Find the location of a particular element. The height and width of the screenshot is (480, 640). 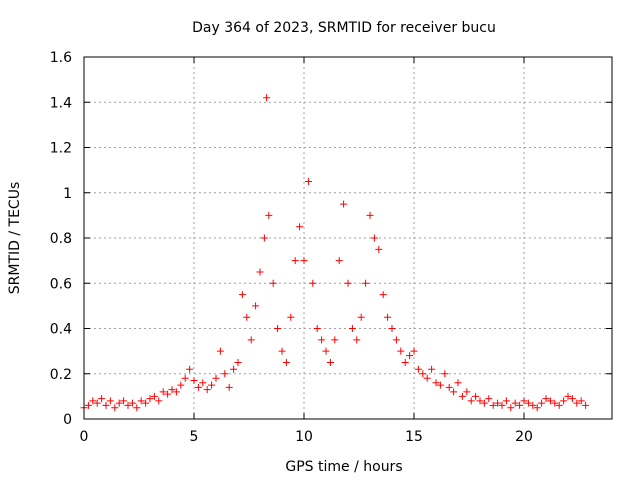

y-tick-label: 1 is located at coordinates (67, 194).